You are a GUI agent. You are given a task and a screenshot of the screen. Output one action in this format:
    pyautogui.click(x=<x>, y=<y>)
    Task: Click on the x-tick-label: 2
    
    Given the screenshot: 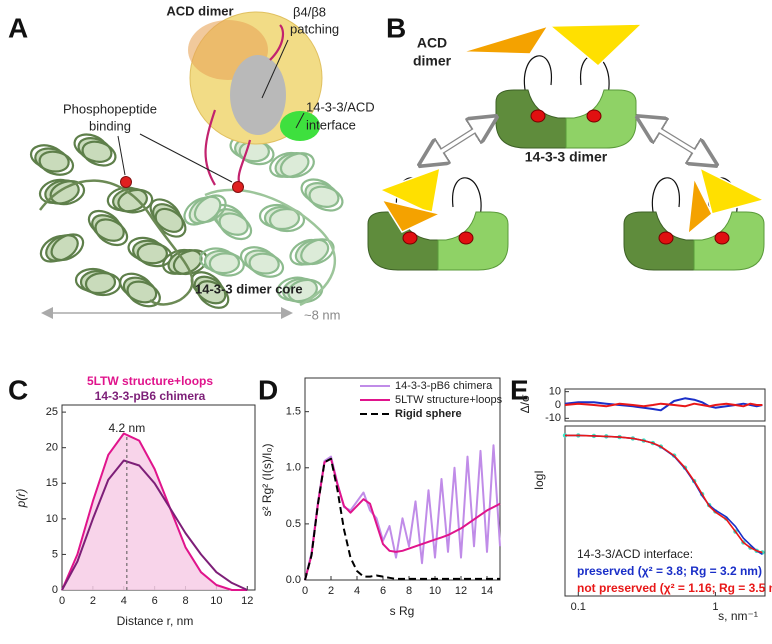 What is the action you would take?
    pyautogui.click(x=331, y=591)
    